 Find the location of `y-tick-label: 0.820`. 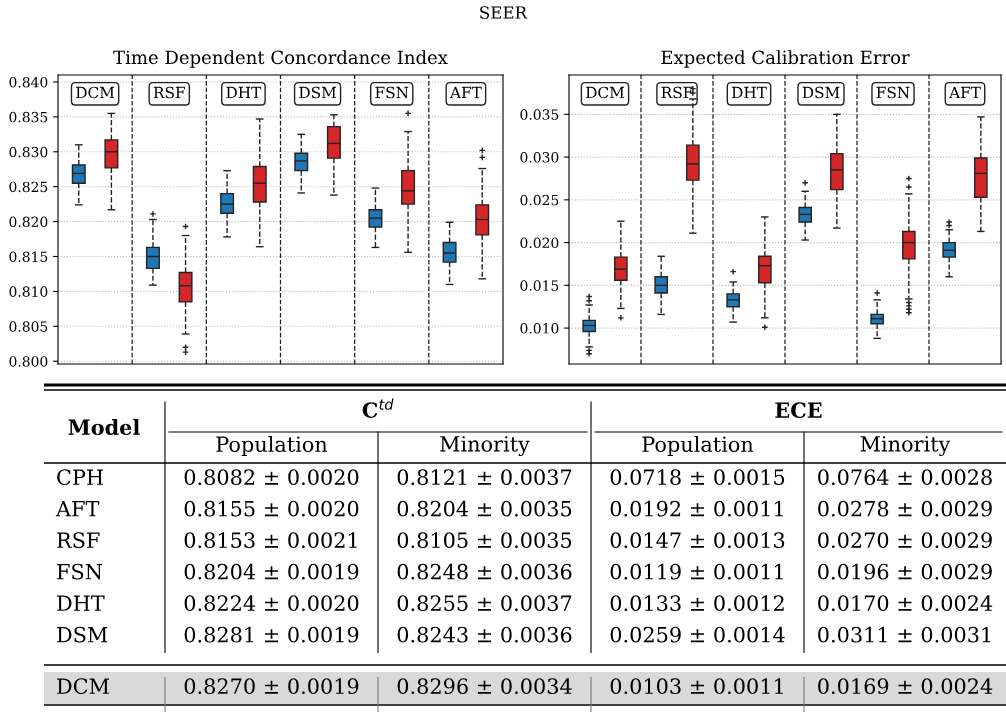

y-tick-label: 0.820 is located at coordinates (28, 222).